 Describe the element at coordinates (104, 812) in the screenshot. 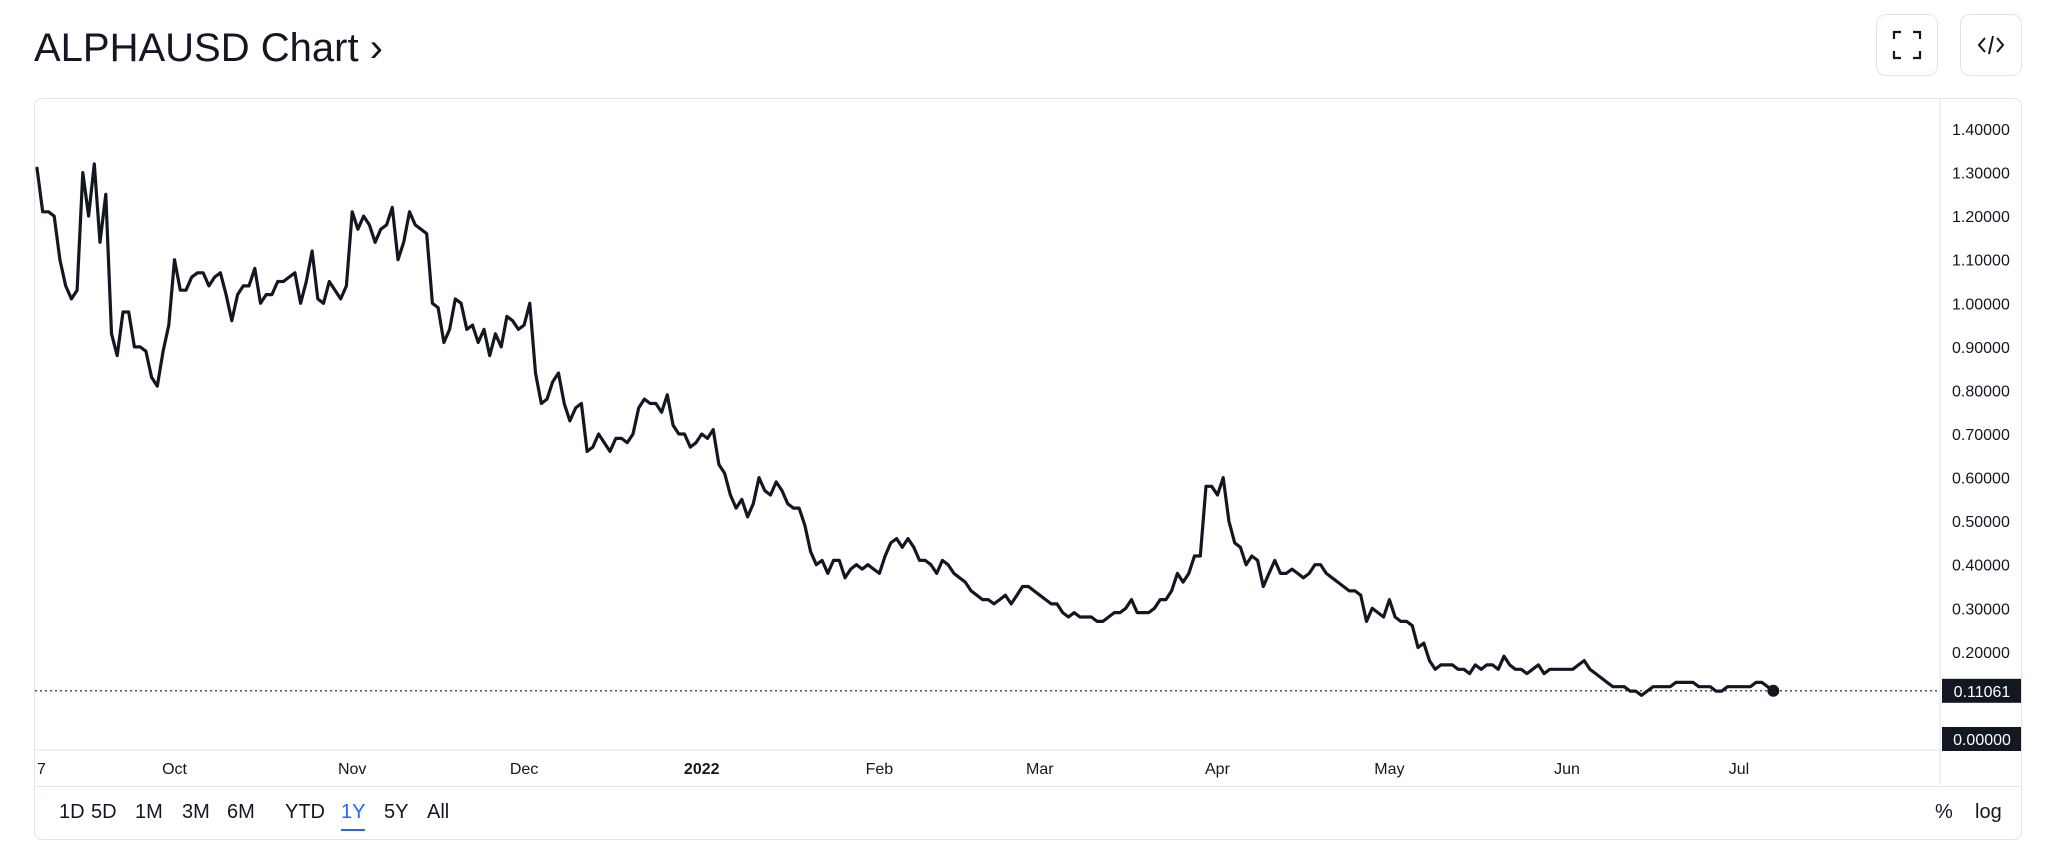

I see `timeframe-5d: 5D` at that location.